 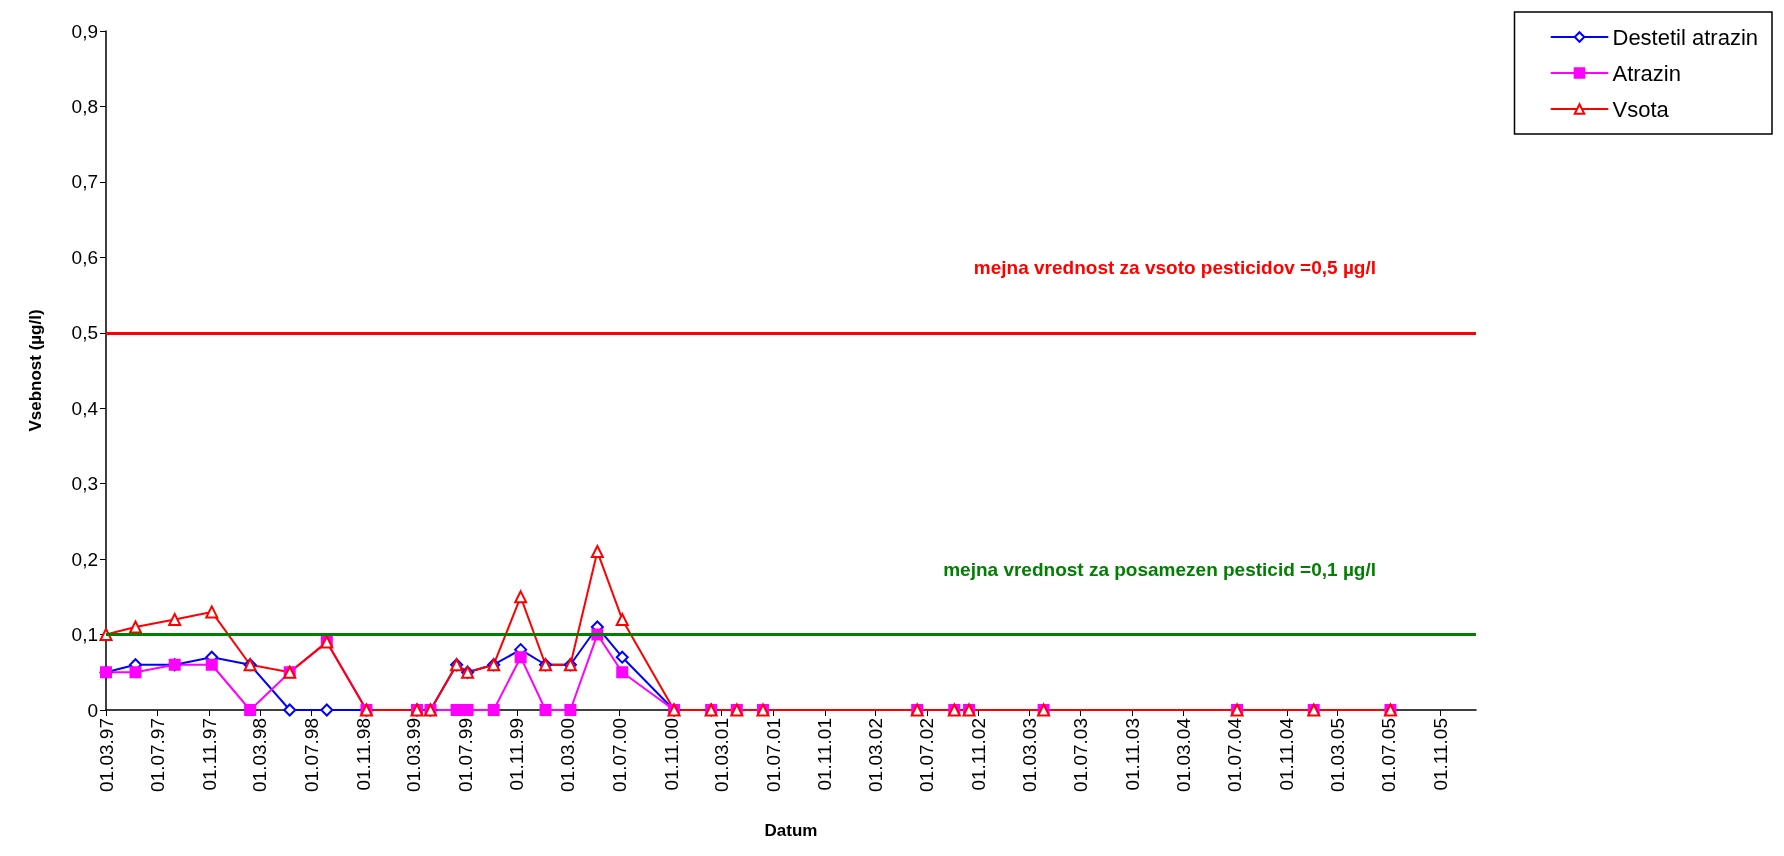 What do you see at coordinates (1159, 569) in the screenshot?
I see `ref-line-label: mejna vrednost za posamezen pesticid =0,1 µg/l` at bounding box center [1159, 569].